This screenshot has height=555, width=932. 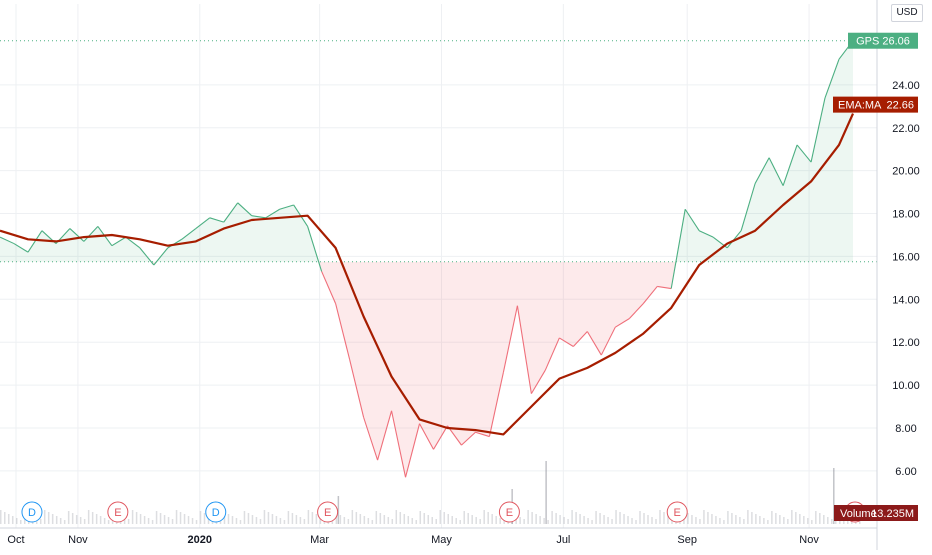 I want to click on x-tick-label: Oct, so click(x=15, y=540).